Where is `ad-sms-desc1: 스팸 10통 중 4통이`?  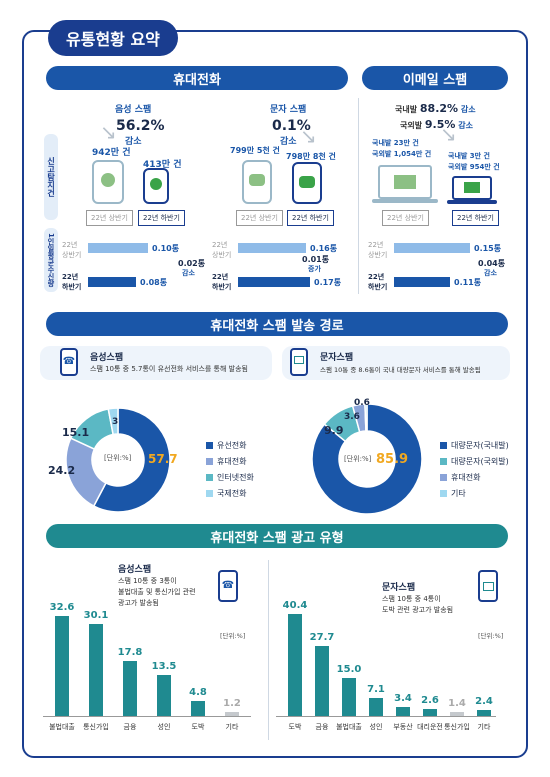
ad-sms-desc1: 스팸 10통 중 4통이 is located at coordinates (411, 599).